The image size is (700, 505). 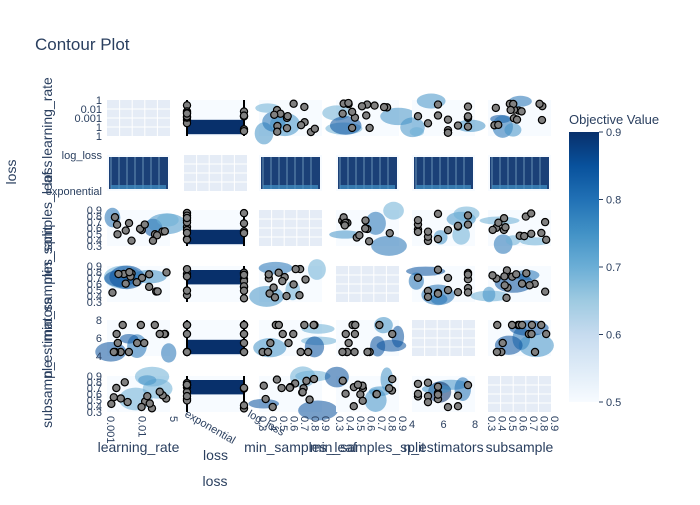 I want to click on x-tick-label: 0.8, so click(x=392, y=423).